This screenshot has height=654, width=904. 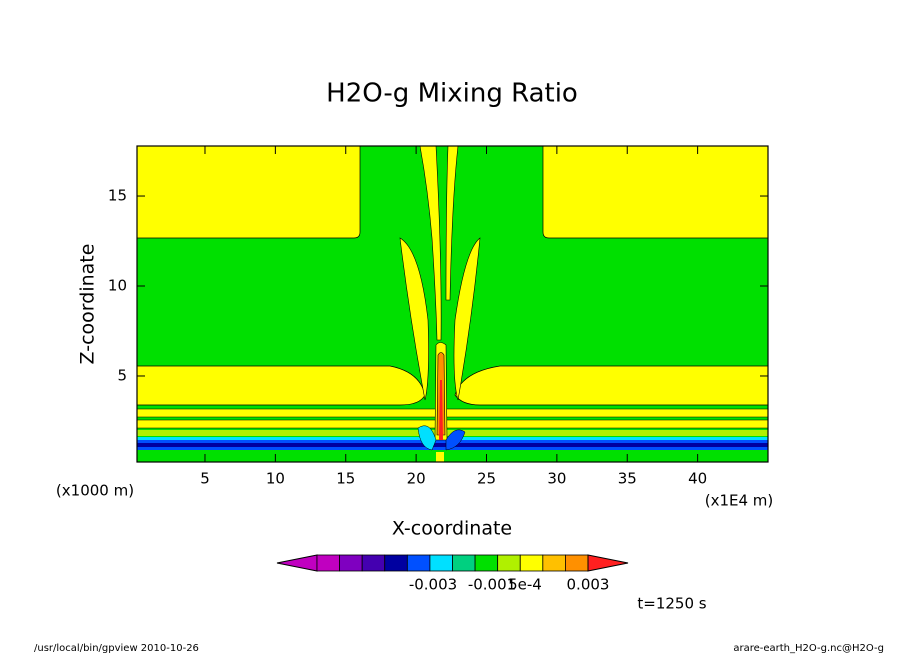 I want to click on footer-left: /usr/local/bin/gpview 2010-10-26, so click(x=116, y=648).